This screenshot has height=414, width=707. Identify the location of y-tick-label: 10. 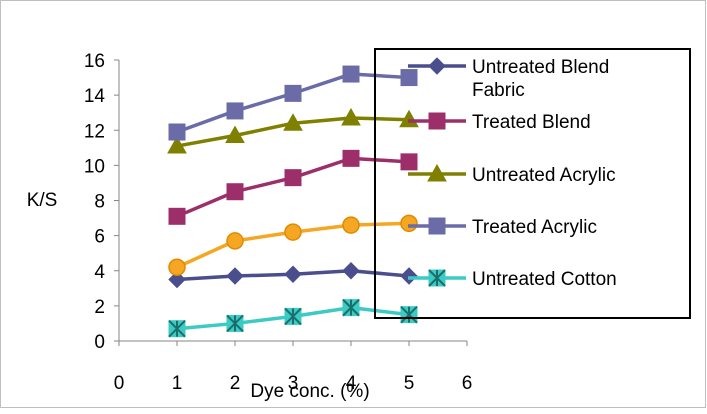
(94, 166).